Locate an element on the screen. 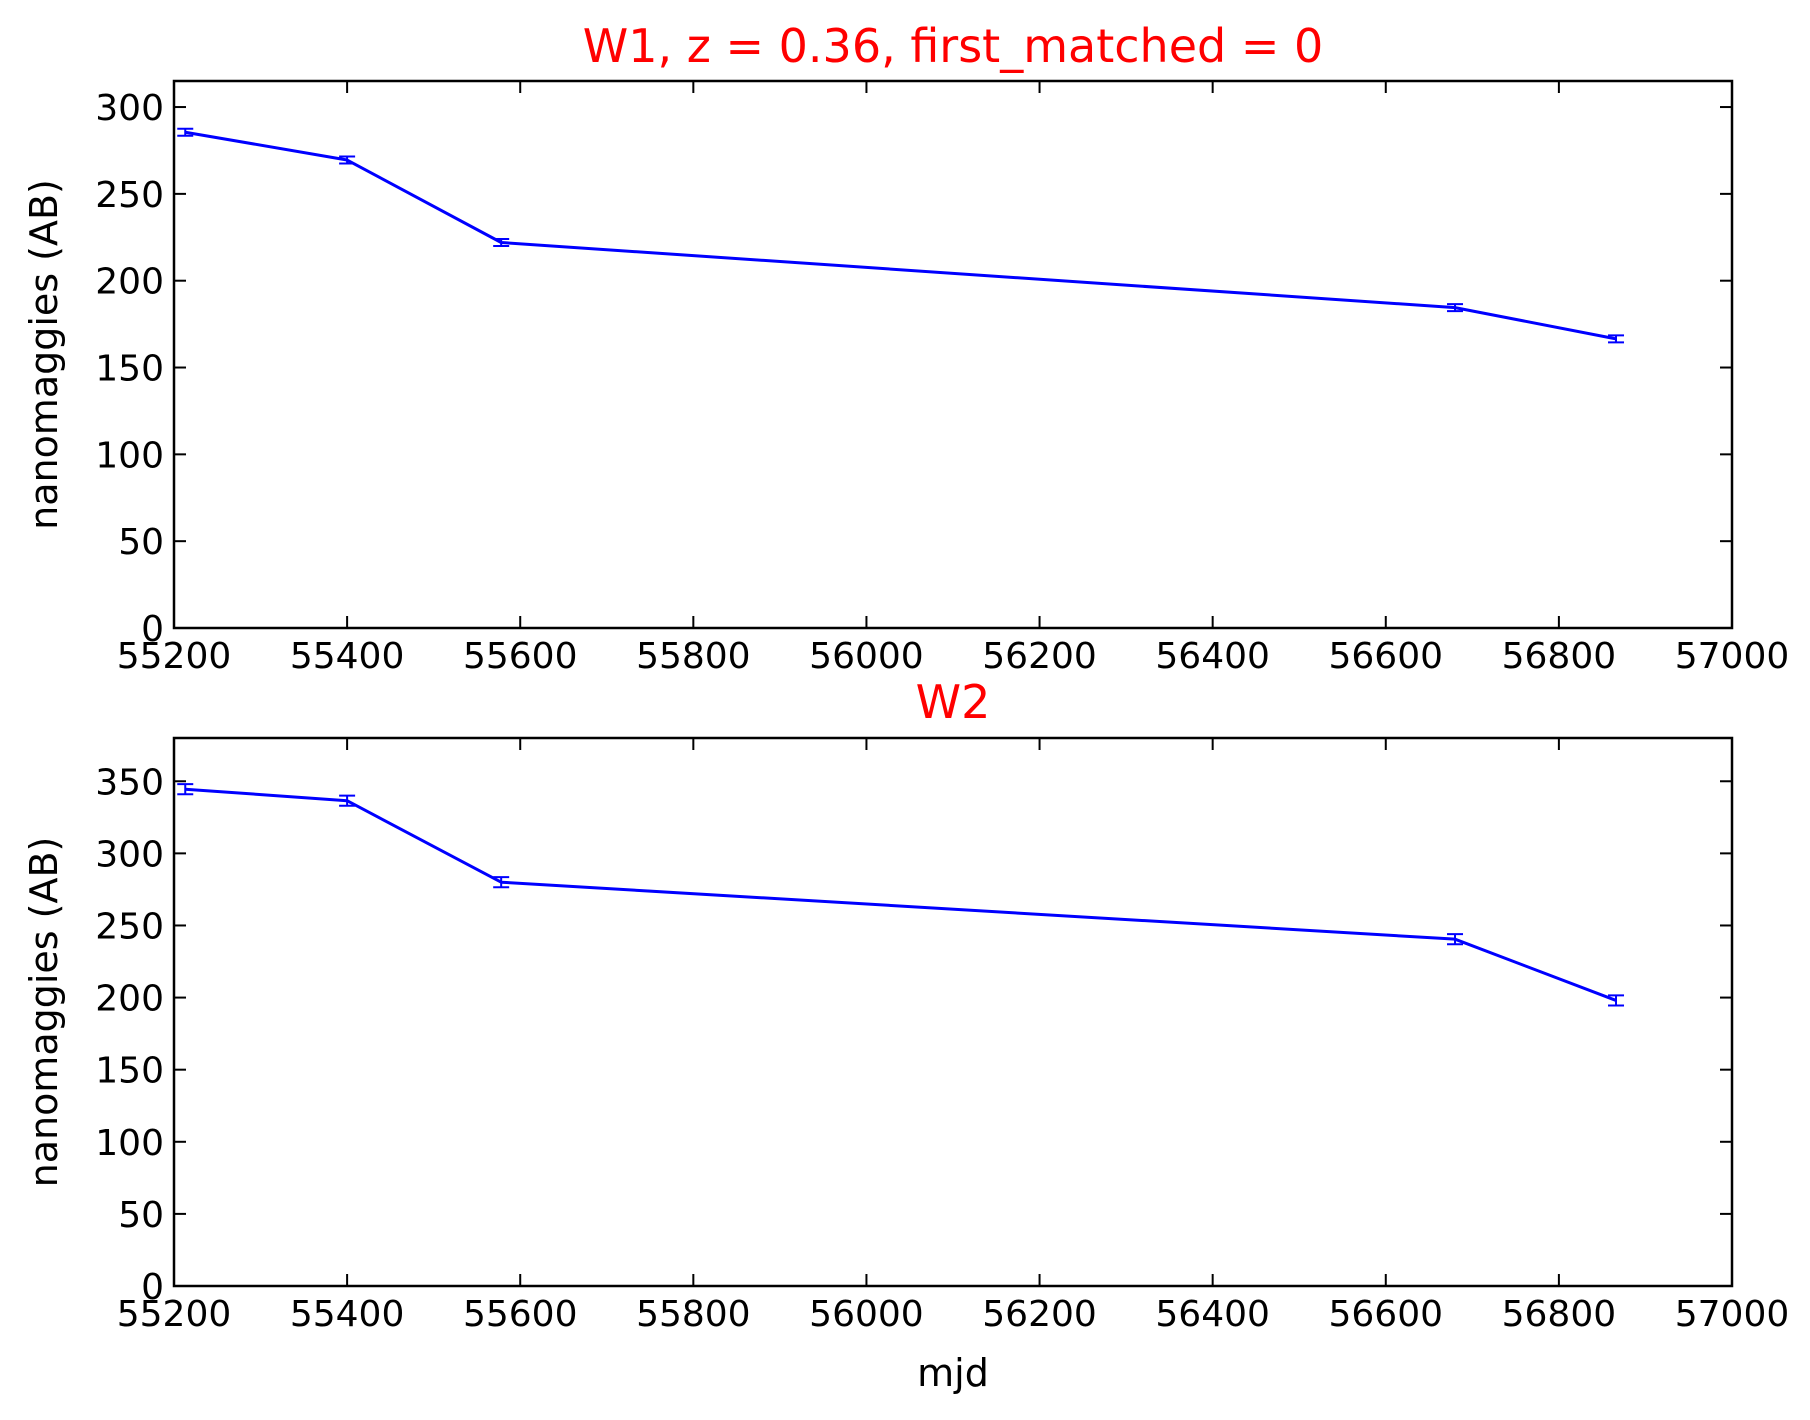 The height and width of the screenshot is (1420, 1810). chart-2-y-axis-label: nanomaggies (AB) is located at coordinates (44, 1012).